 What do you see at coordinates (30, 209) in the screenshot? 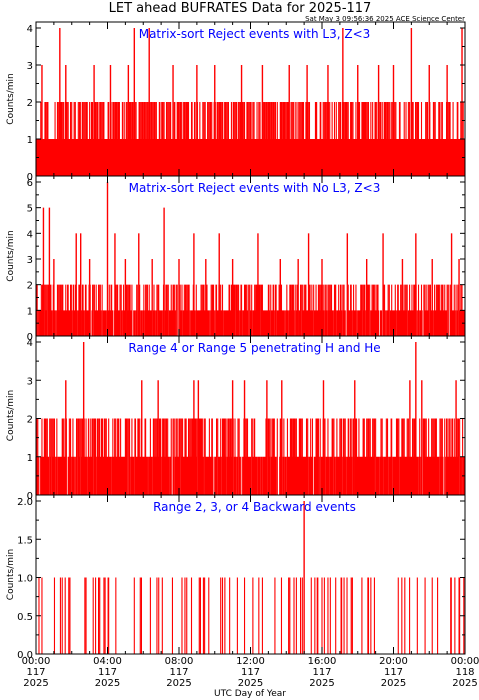
I see `y-tick-label: 5` at bounding box center [30, 209].